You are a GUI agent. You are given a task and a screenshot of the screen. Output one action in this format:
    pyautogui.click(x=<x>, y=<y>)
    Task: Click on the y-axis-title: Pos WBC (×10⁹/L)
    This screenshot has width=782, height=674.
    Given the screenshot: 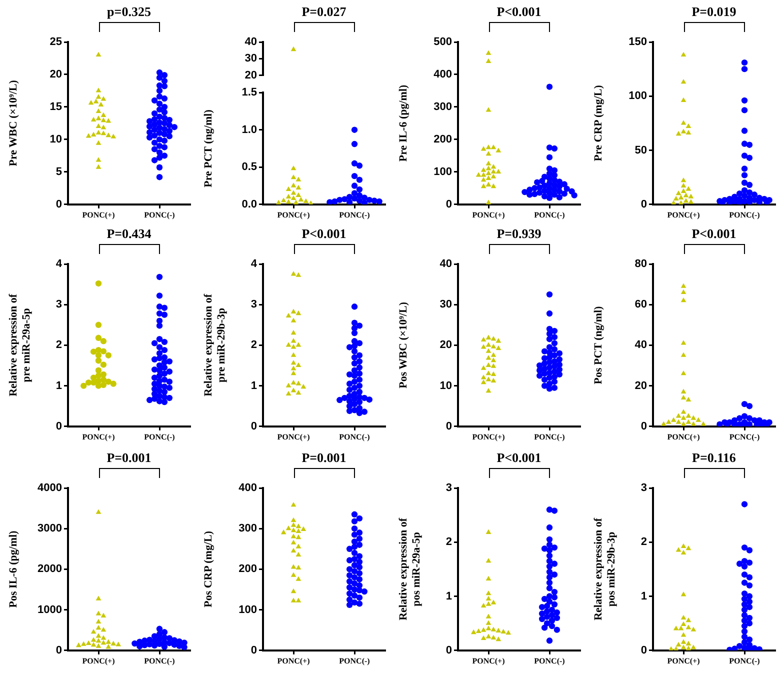 What is the action you would take?
    pyautogui.click(x=403, y=345)
    